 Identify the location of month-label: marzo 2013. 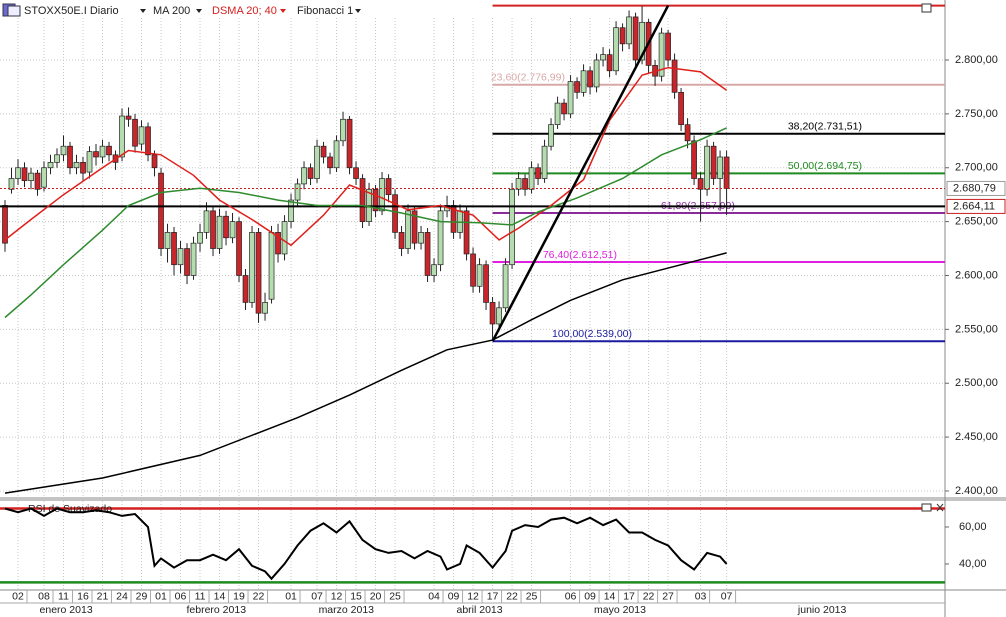
(347, 610).